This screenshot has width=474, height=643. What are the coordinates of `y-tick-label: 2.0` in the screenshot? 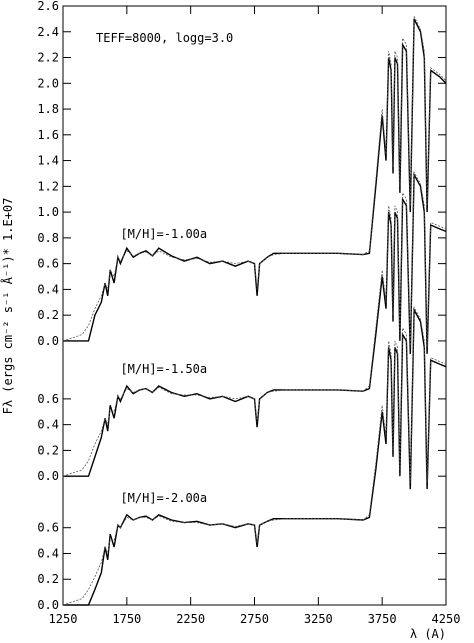 It's located at (48, 83).